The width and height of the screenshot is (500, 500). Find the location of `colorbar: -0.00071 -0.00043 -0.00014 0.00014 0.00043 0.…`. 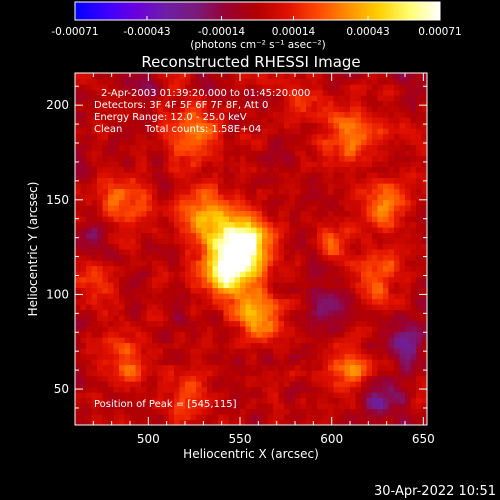

colorbar: -0.00071 -0.00043 -0.00014 0.00014 0.00043 0.… is located at coordinates (256, 26).